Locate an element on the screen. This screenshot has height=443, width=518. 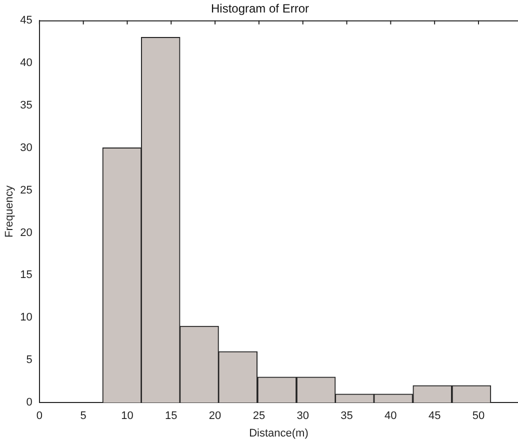
y-tick-label: 30 is located at coordinates (26, 148).